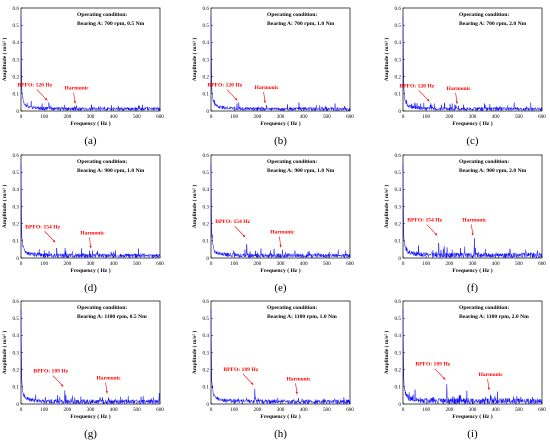 The height and width of the screenshot is (448, 550). Describe the element at coordinates (494, 317) in the screenshot. I see `condition-detail: Bearing A: 1100 rpm, 2.0 Nm` at that location.